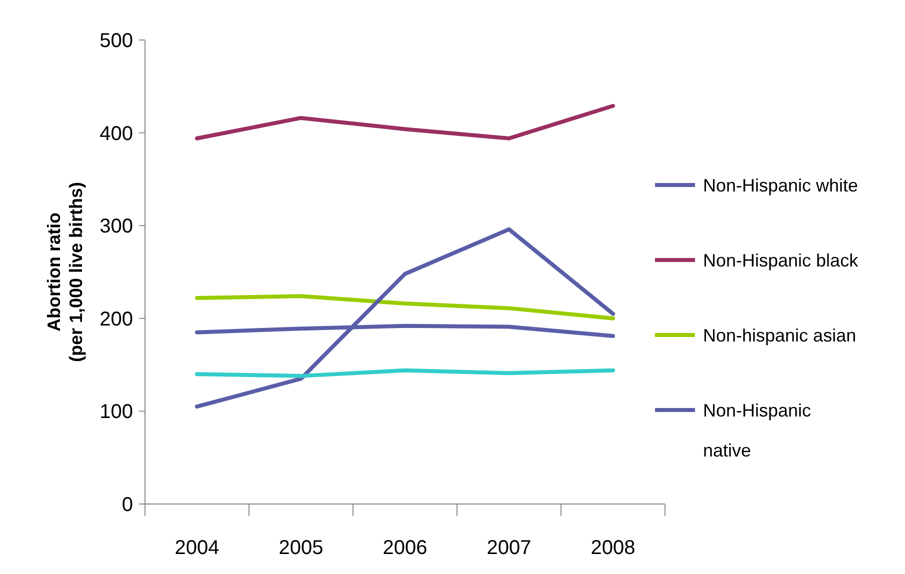 Image resolution: width=905 pixels, height=574 pixels. What do you see at coordinates (779, 335) in the screenshot?
I see `legend-label: Non-hispanic asian` at bounding box center [779, 335].